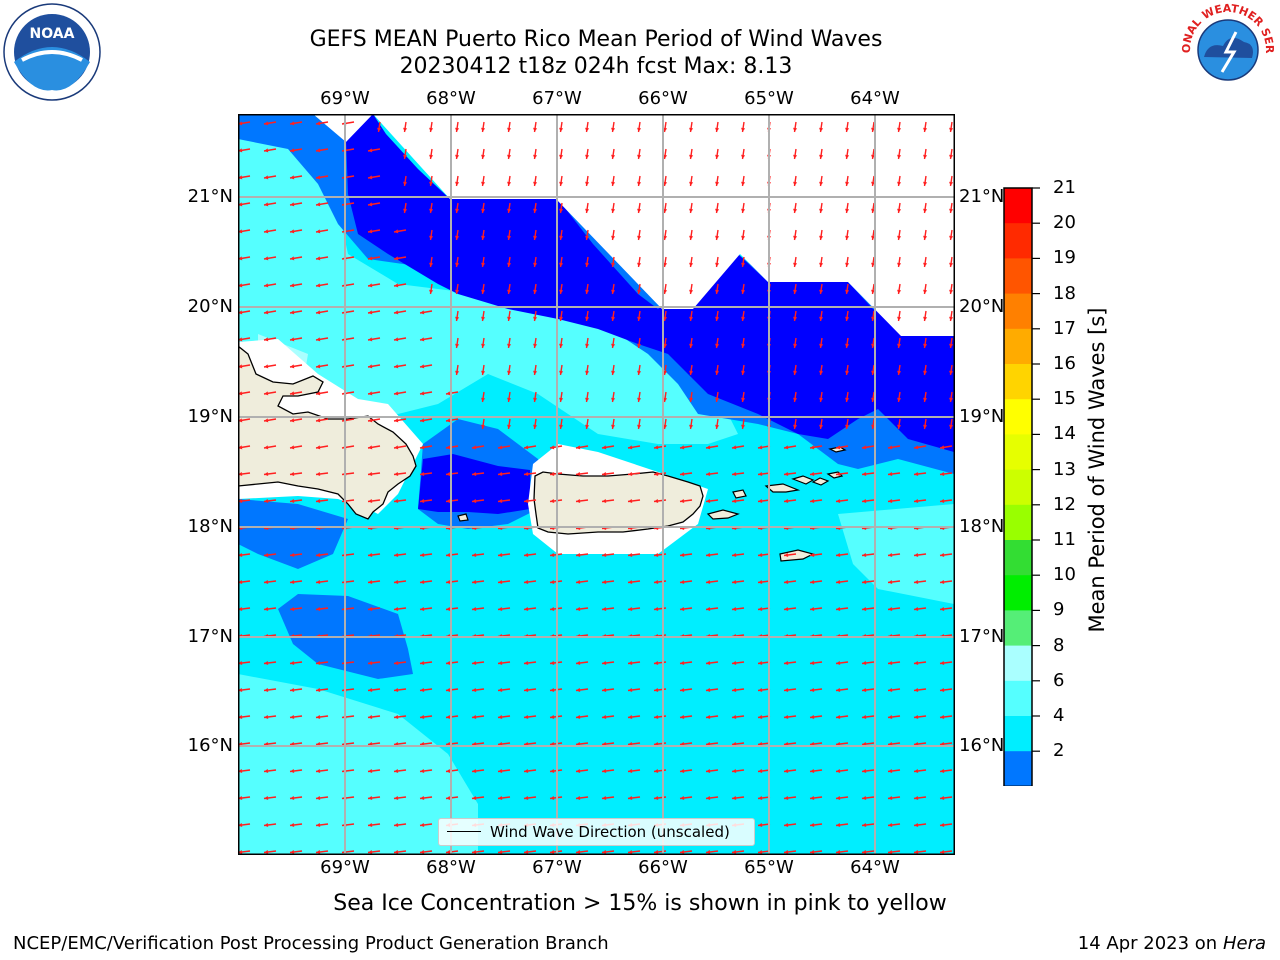 Image resolution: width=1280 pixels, height=960 pixels. Describe the element at coordinates (451, 867) in the screenshot. I see `lon-tick-bottom: 68°W` at that location.